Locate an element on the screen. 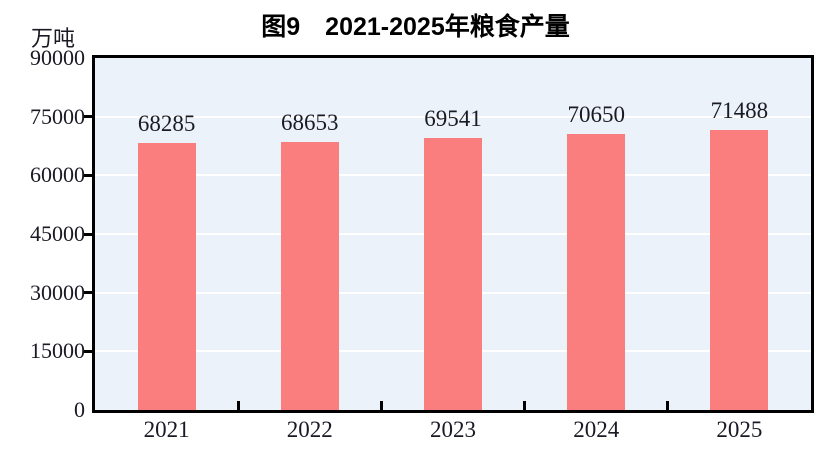 This screenshot has height=455, width=831. y-axis-label: 15000 is located at coordinates (57, 351).